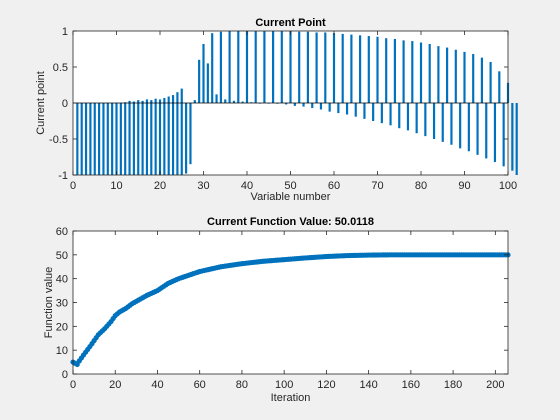 Image resolution: width=560 pixels, height=420 pixels. Describe the element at coordinates (62, 256) in the screenshot. I see `y-tick-label: 50` at that location.